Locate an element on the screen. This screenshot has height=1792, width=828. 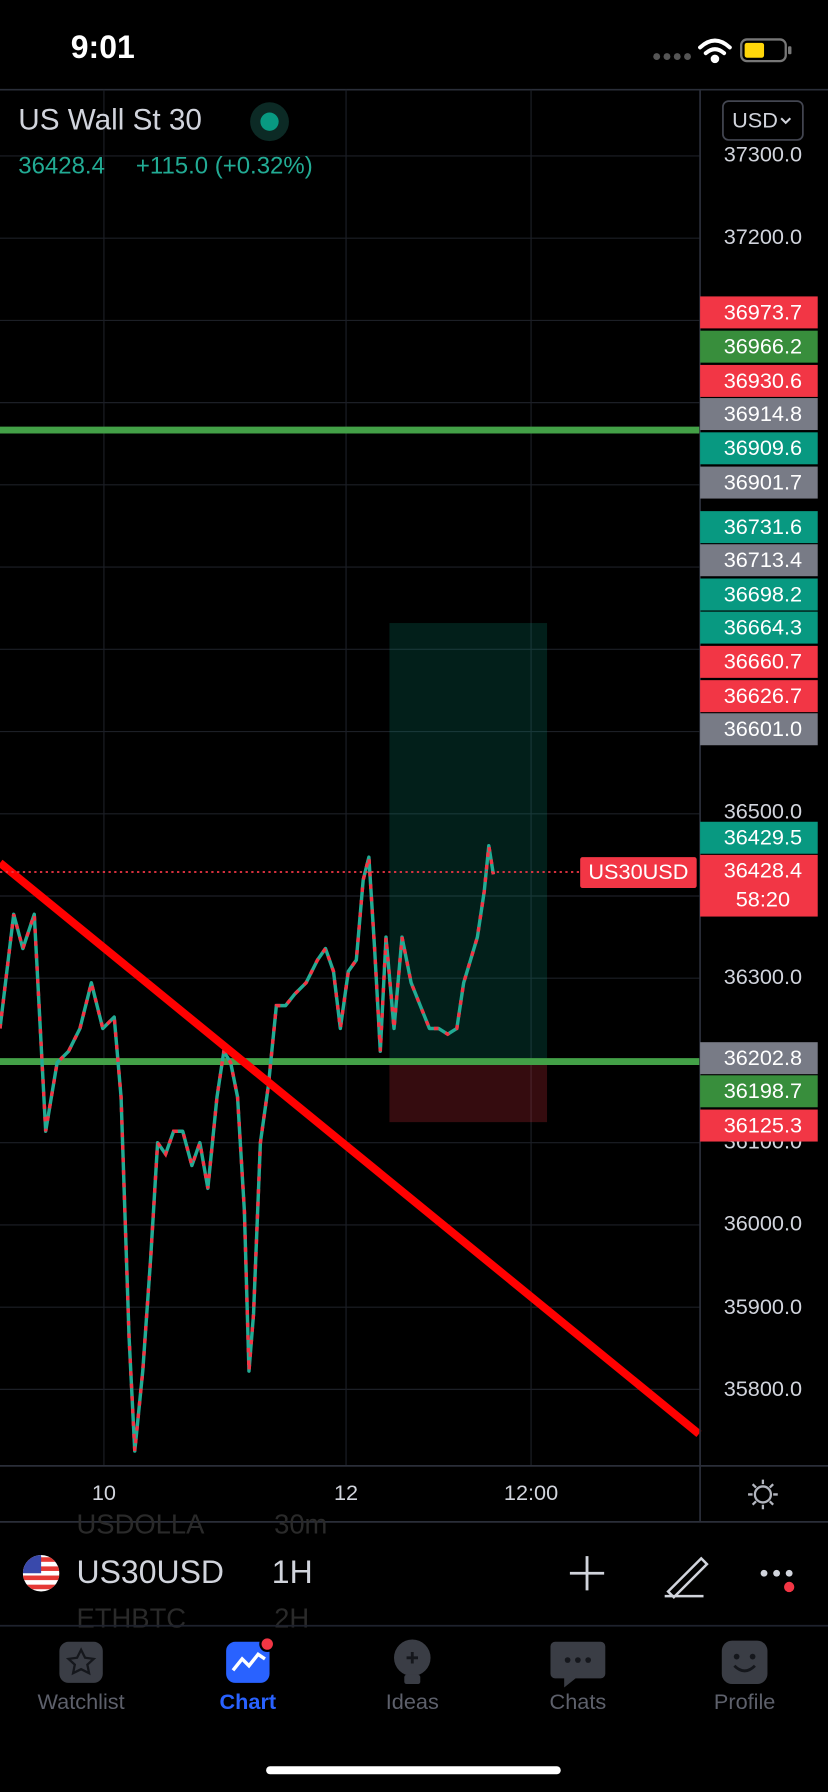
signal-icon is located at coordinates (672, 57).